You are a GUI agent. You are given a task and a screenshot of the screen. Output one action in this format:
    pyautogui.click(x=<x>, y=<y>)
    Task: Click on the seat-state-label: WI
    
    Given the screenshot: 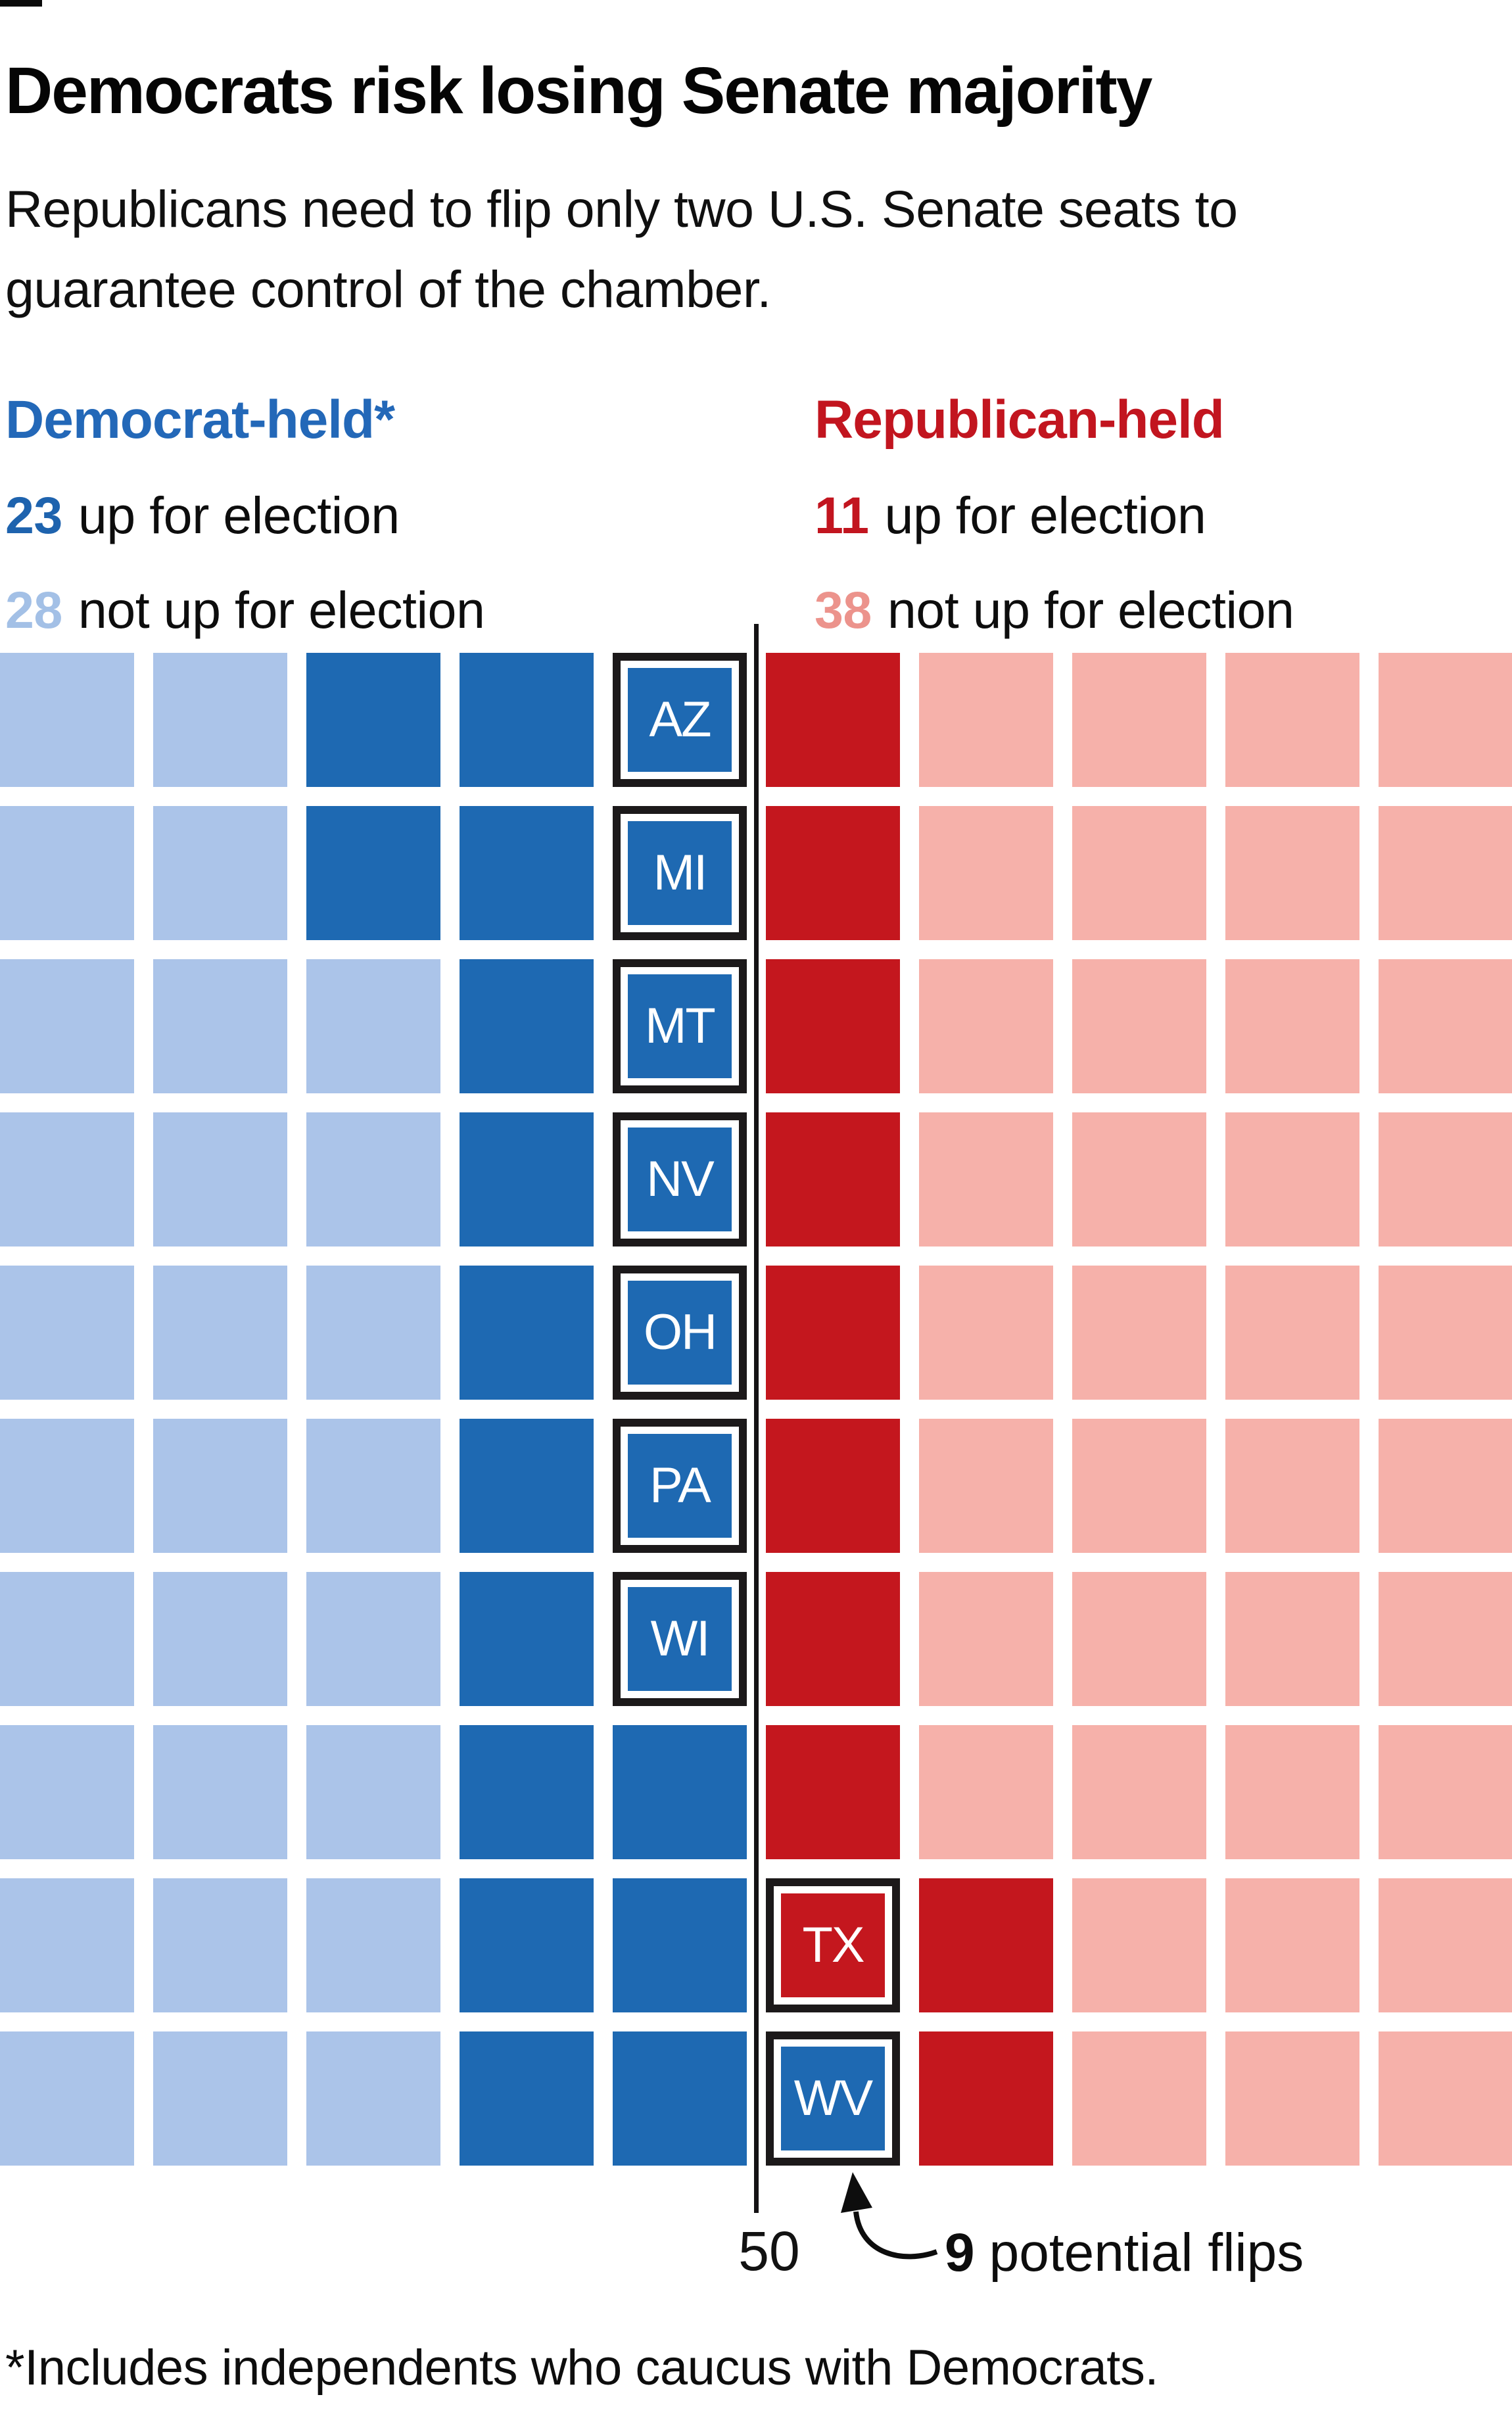 What is the action you would take?
    pyautogui.click(x=681, y=1639)
    